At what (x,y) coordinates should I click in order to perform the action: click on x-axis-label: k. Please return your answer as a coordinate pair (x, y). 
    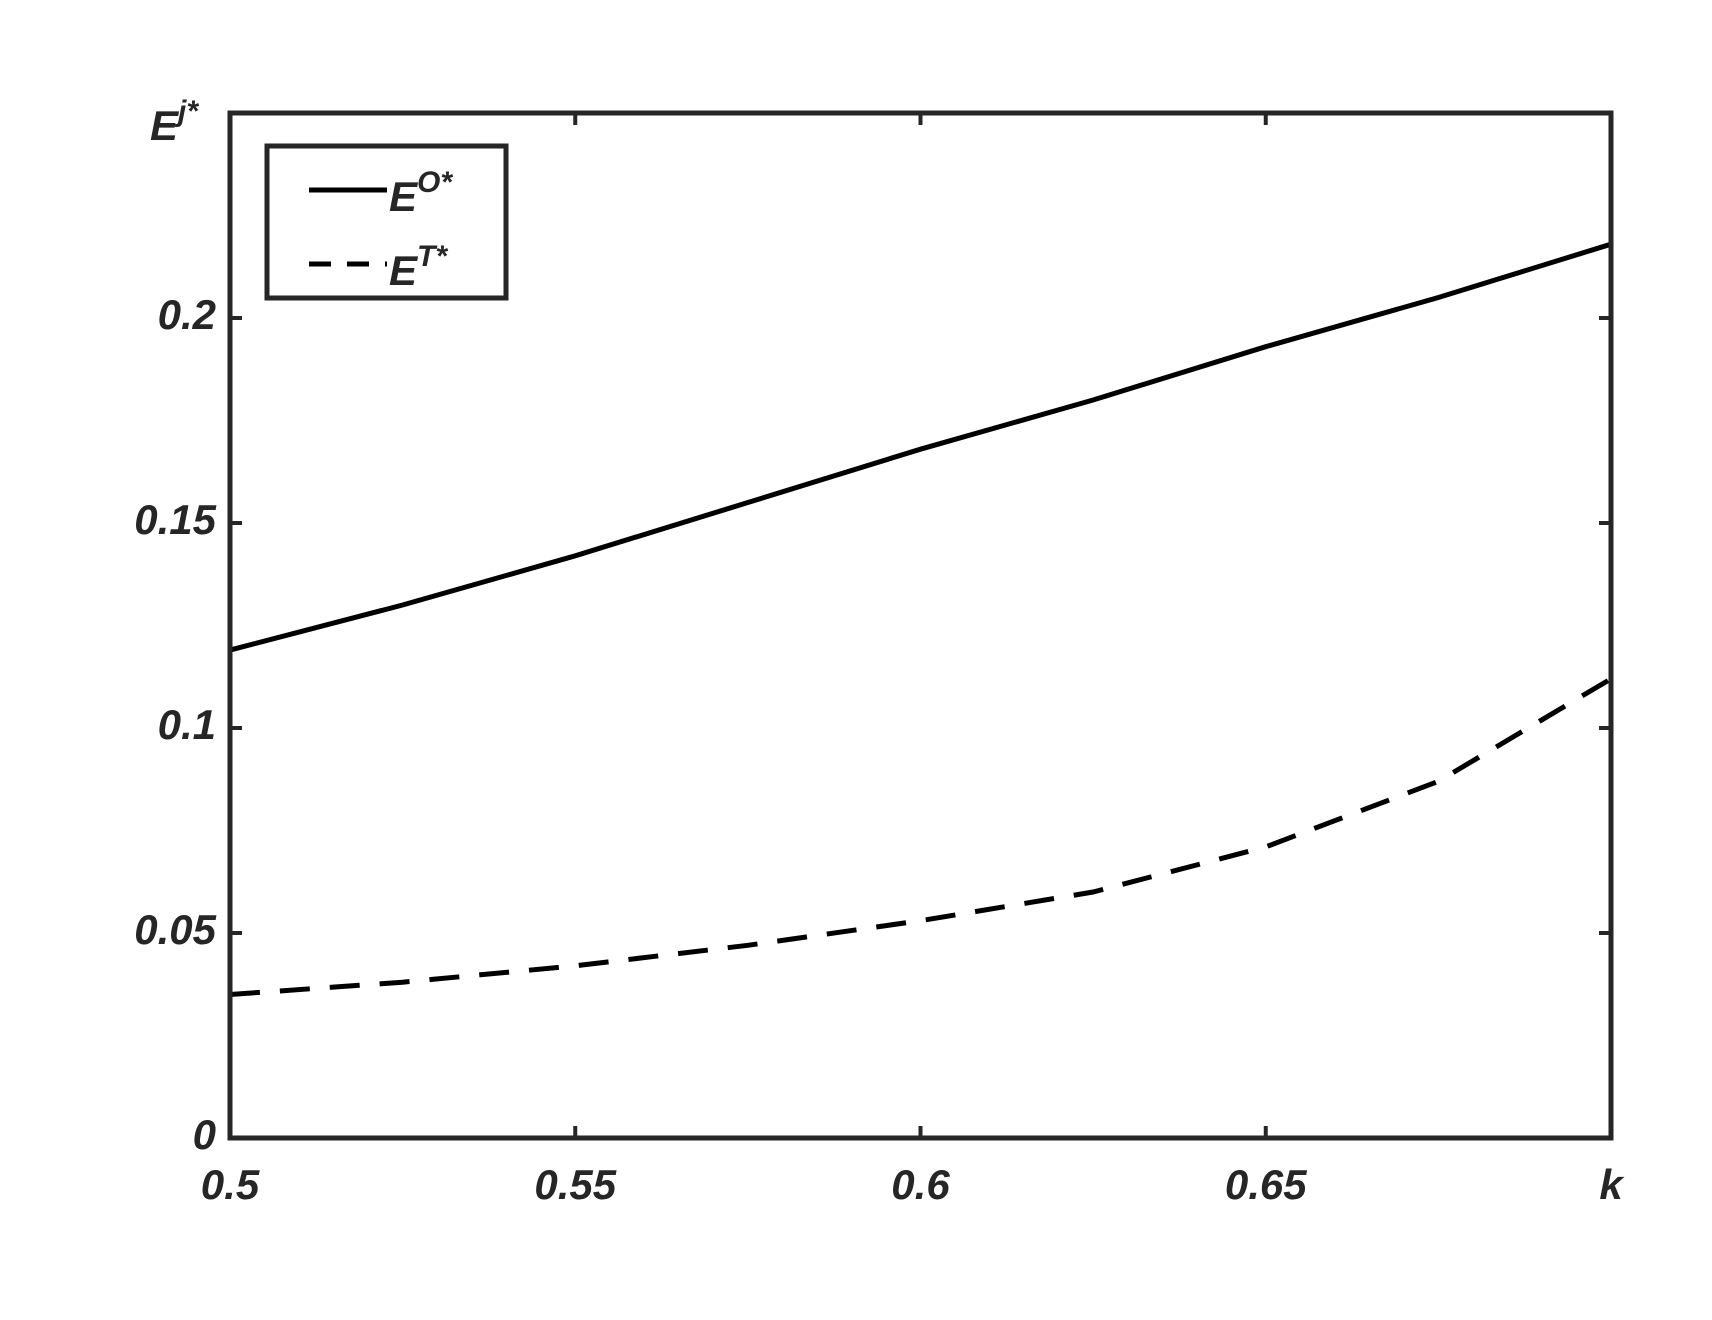
    Looking at the image, I should click on (1612, 1184).